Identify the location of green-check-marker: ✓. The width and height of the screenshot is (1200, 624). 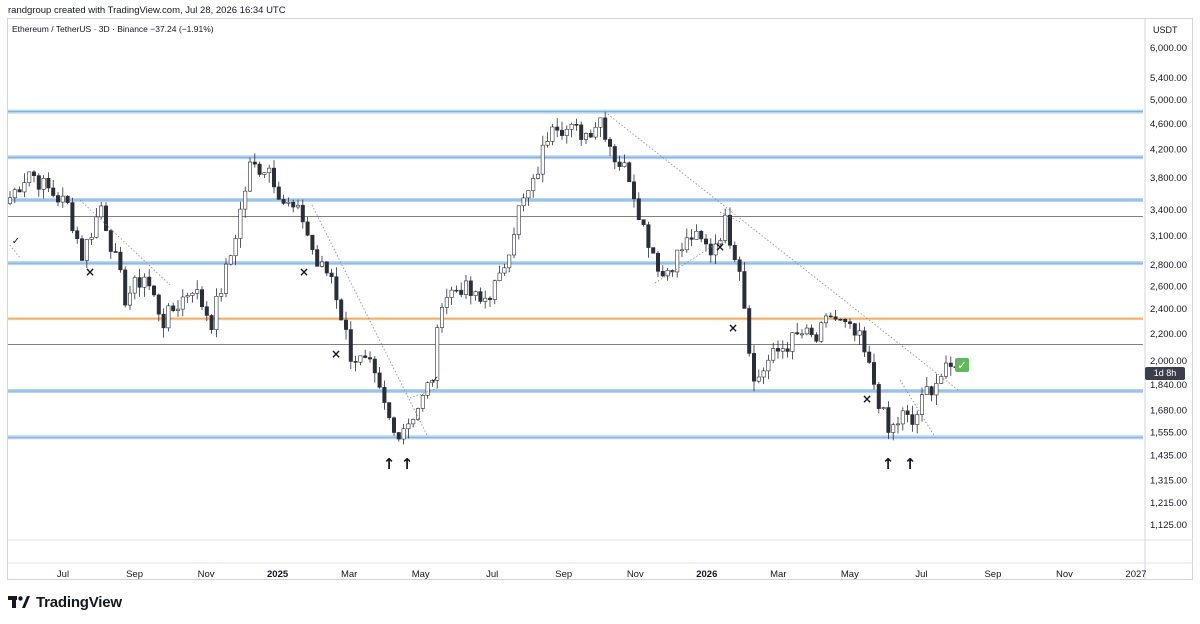
(961, 365).